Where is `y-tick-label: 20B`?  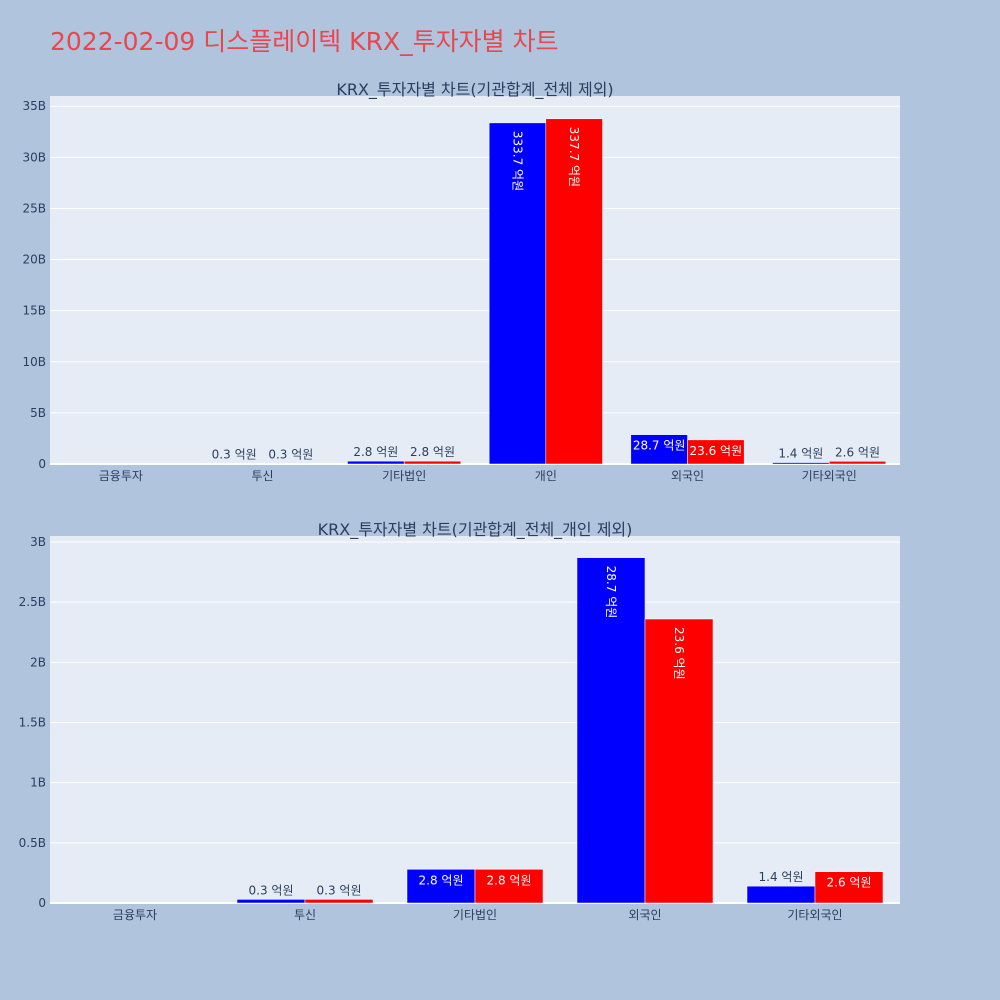 y-tick-label: 20B is located at coordinates (34, 260).